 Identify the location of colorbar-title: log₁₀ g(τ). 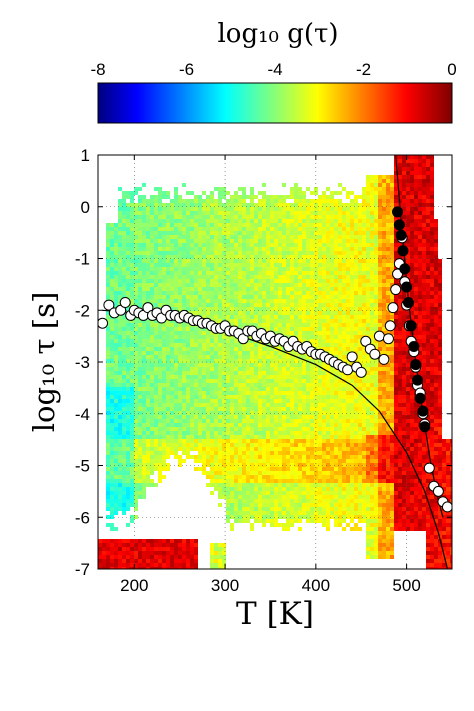
(277, 34).